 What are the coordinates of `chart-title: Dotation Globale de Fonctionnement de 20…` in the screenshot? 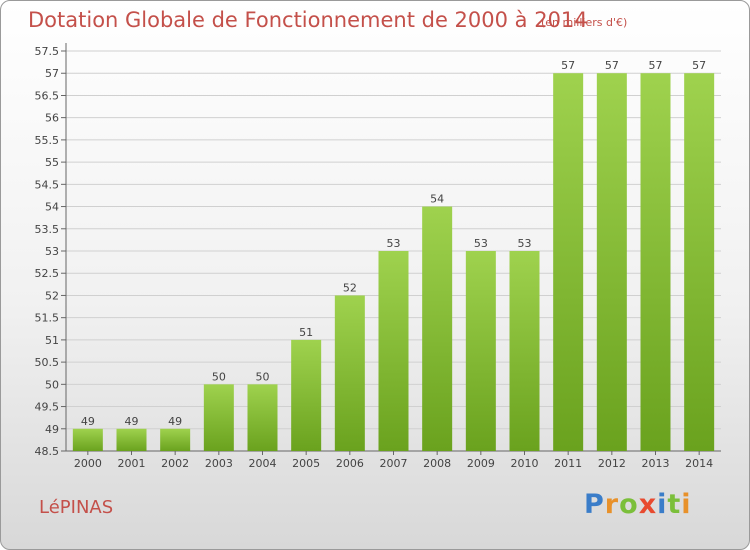 It's located at (308, 20).